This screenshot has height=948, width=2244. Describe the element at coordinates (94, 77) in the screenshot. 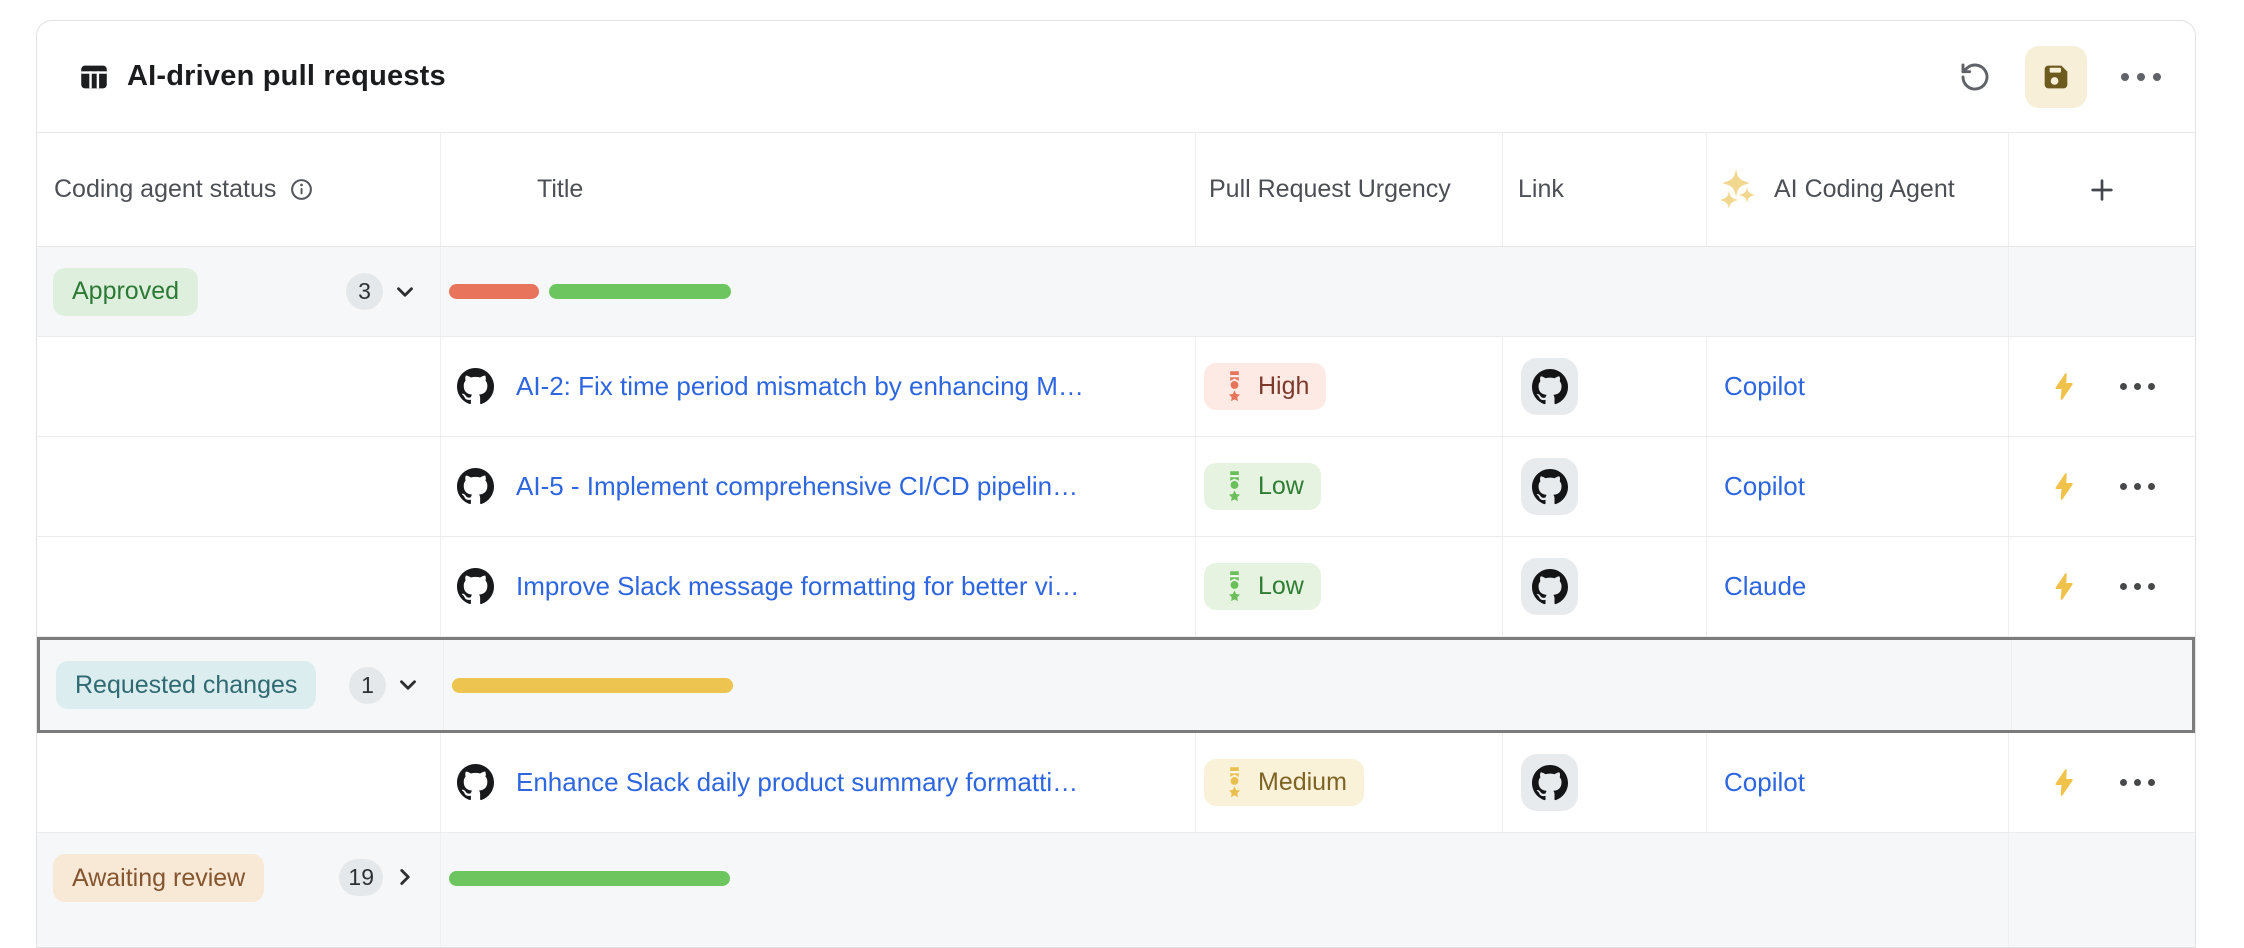

I see `table-icon` at that location.